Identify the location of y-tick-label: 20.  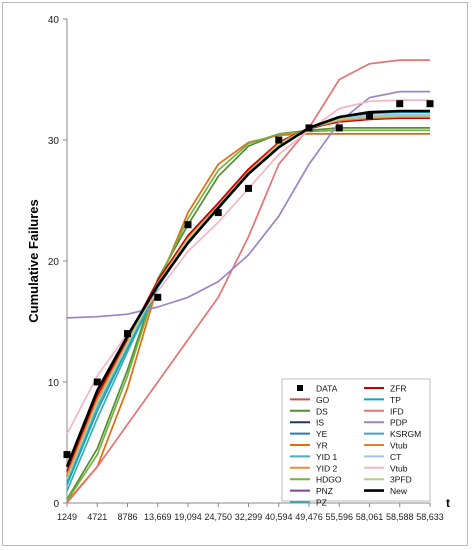
(54, 262).